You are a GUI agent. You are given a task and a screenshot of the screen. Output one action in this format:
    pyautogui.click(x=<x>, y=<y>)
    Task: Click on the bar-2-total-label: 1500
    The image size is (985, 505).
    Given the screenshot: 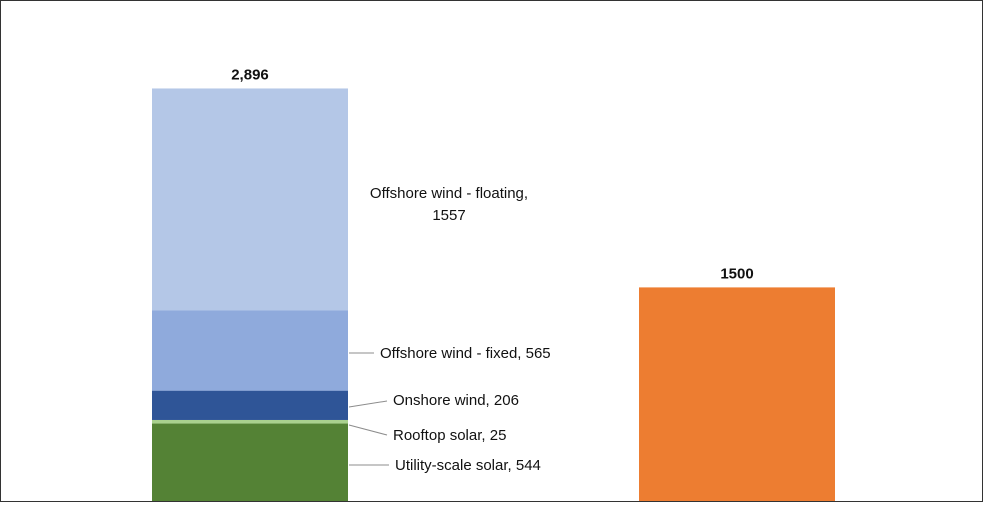 What is the action you would take?
    pyautogui.click(x=736, y=273)
    